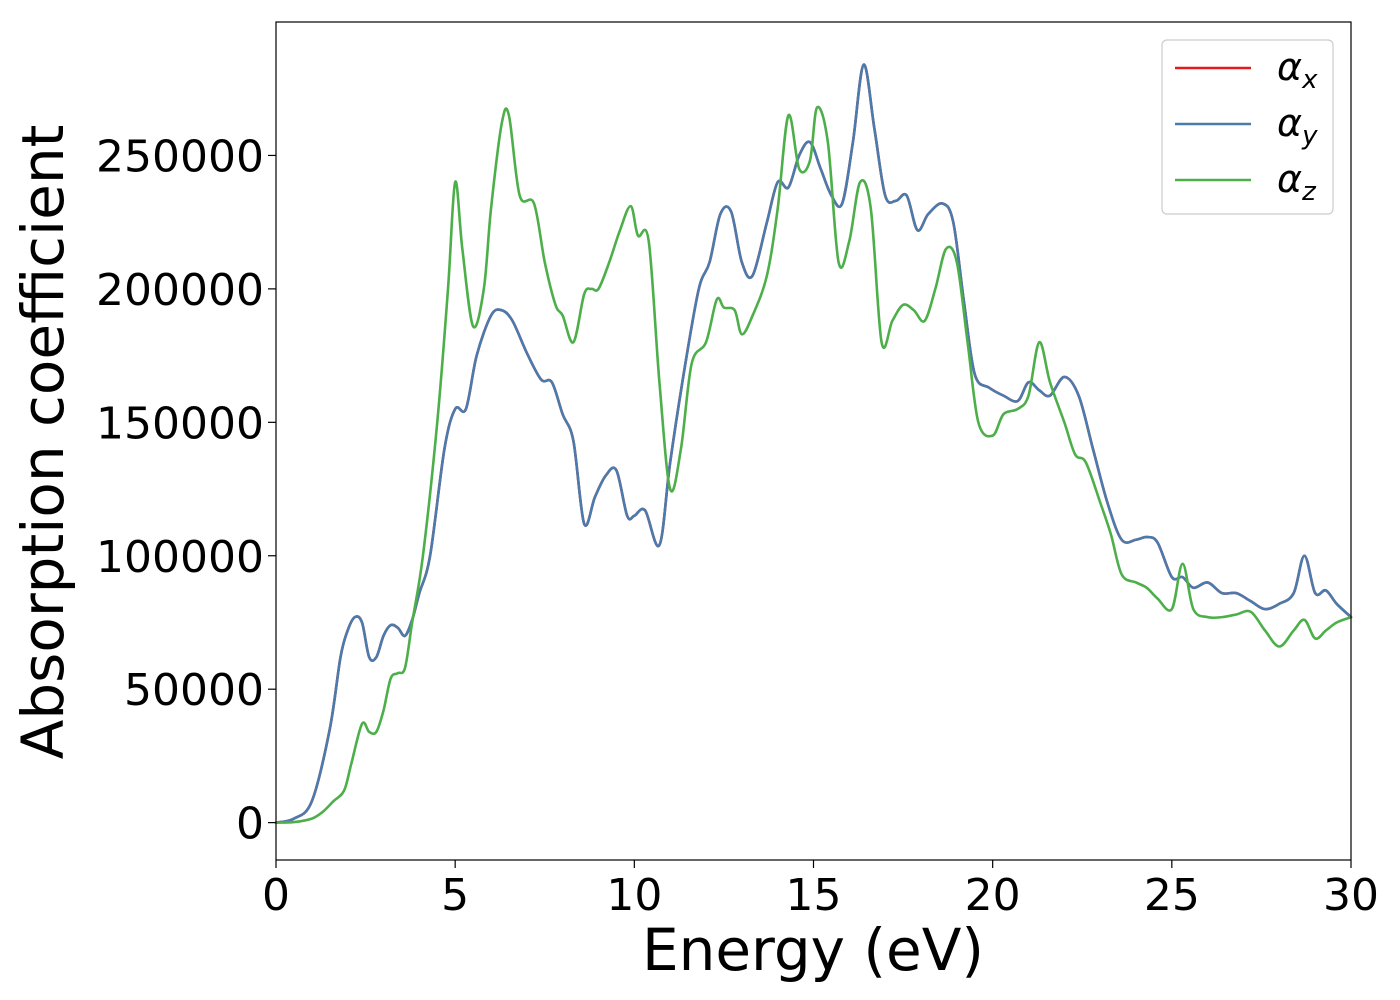 The height and width of the screenshot is (1000, 1400). What do you see at coordinates (634, 895) in the screenshot?
I see `x-tick-label: 10` at bounding box center [634, 895].